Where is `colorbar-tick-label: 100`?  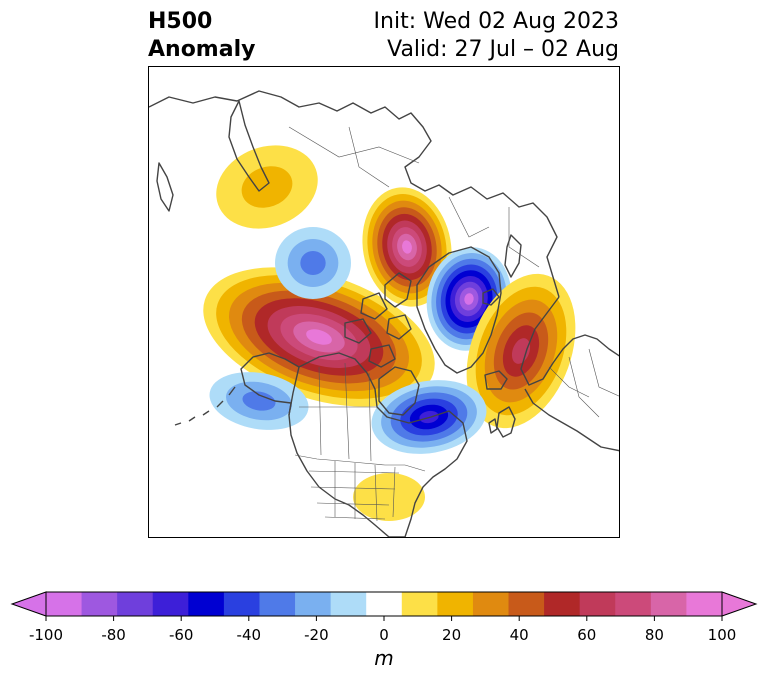
colorbar-tick-label: 100 is located at coordinates (722, 635).